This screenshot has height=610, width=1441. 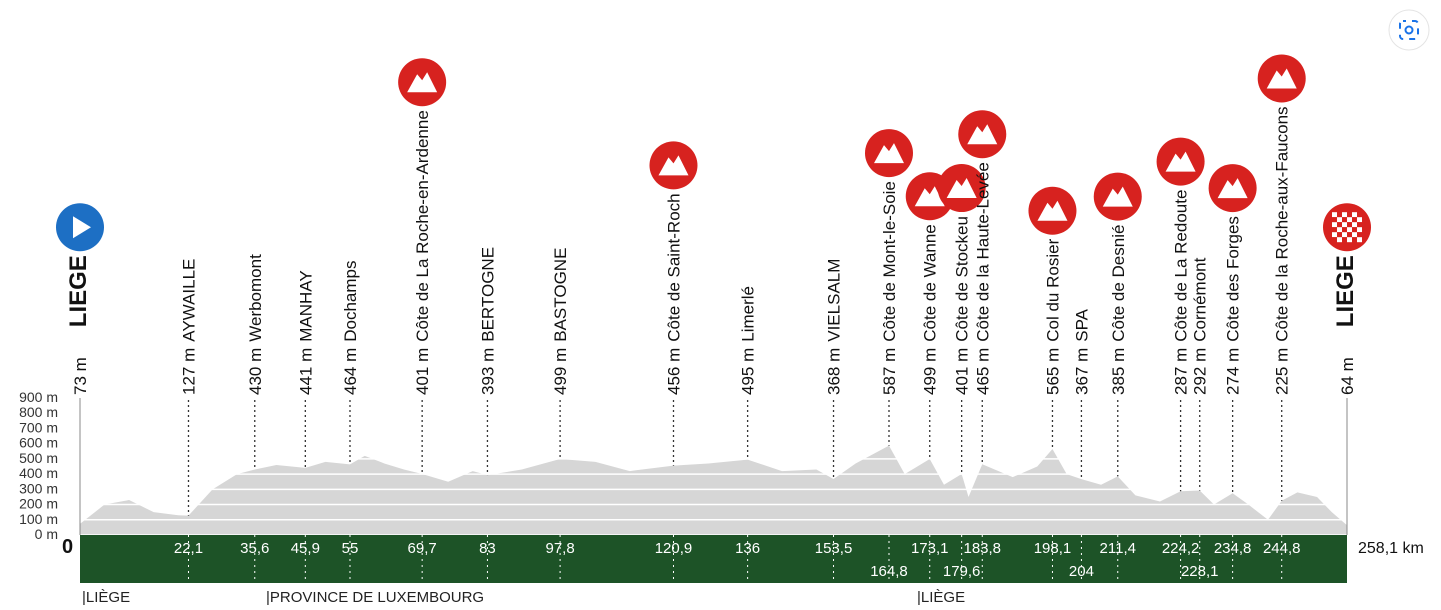 What do you see at coordinates (834, 548) in the screenshot?
I see `km-label: 153,5` at bounding box center [834, 548].